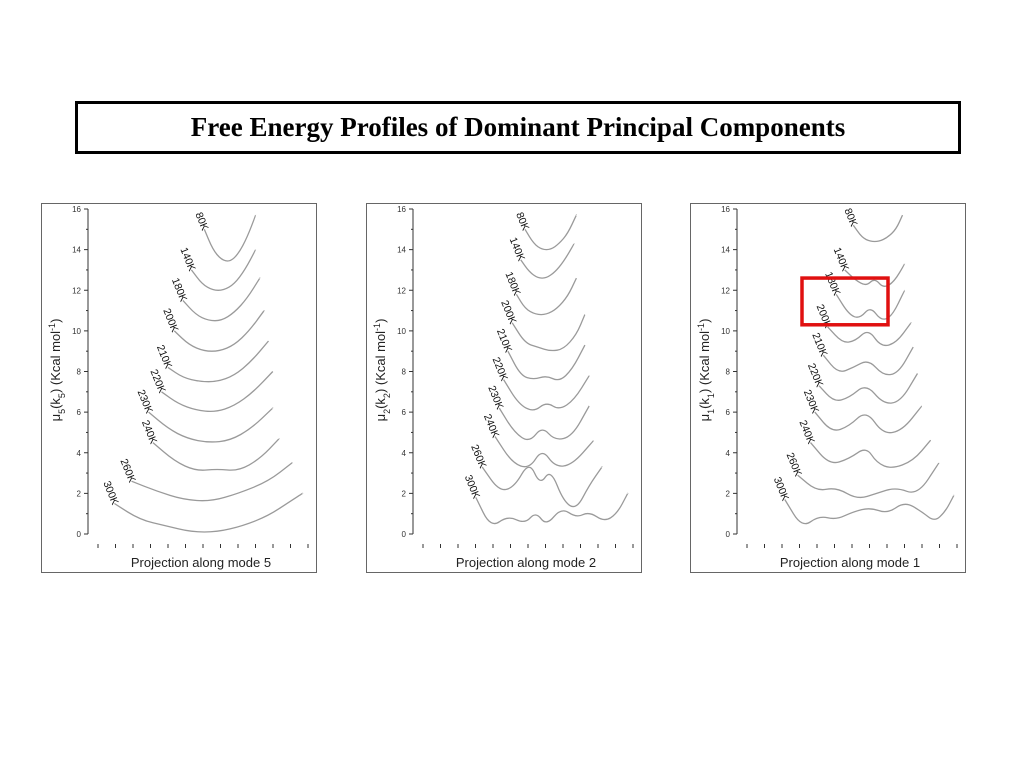 Image resolution: width=1024 pixels, height=768 pixels. I want to click on highlight-box, so click(845, 301).